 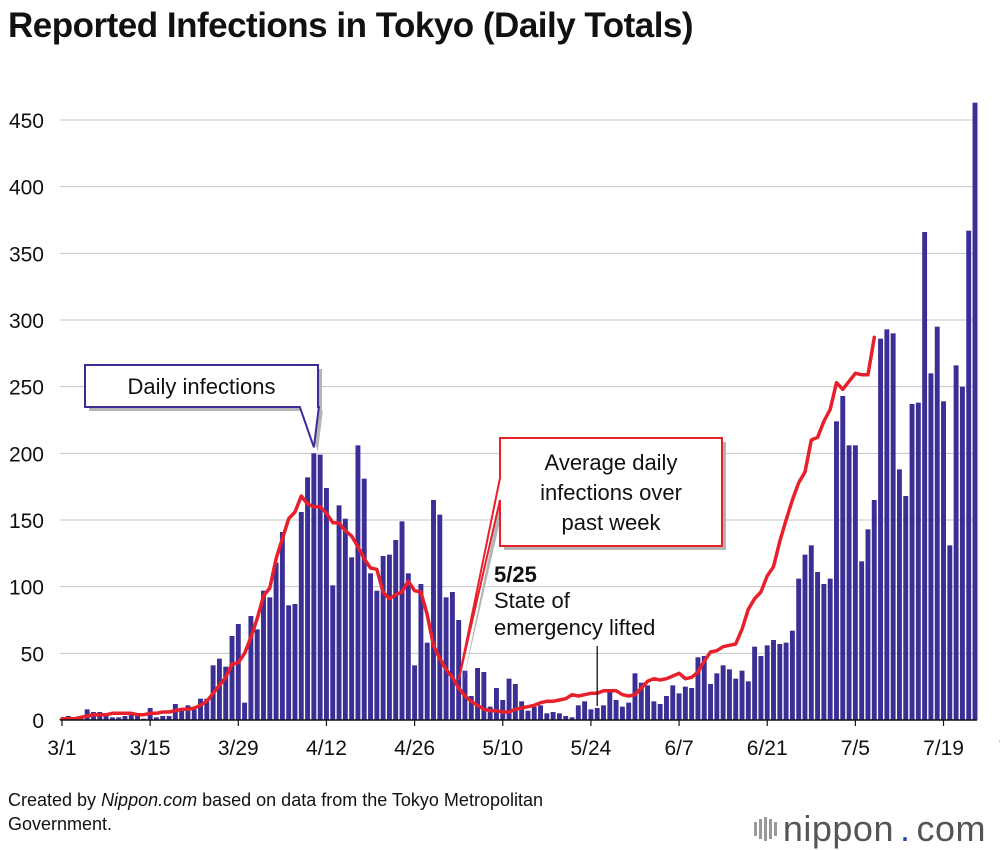 I want to click on callout-daily-infections, so click(x=202, y=406).